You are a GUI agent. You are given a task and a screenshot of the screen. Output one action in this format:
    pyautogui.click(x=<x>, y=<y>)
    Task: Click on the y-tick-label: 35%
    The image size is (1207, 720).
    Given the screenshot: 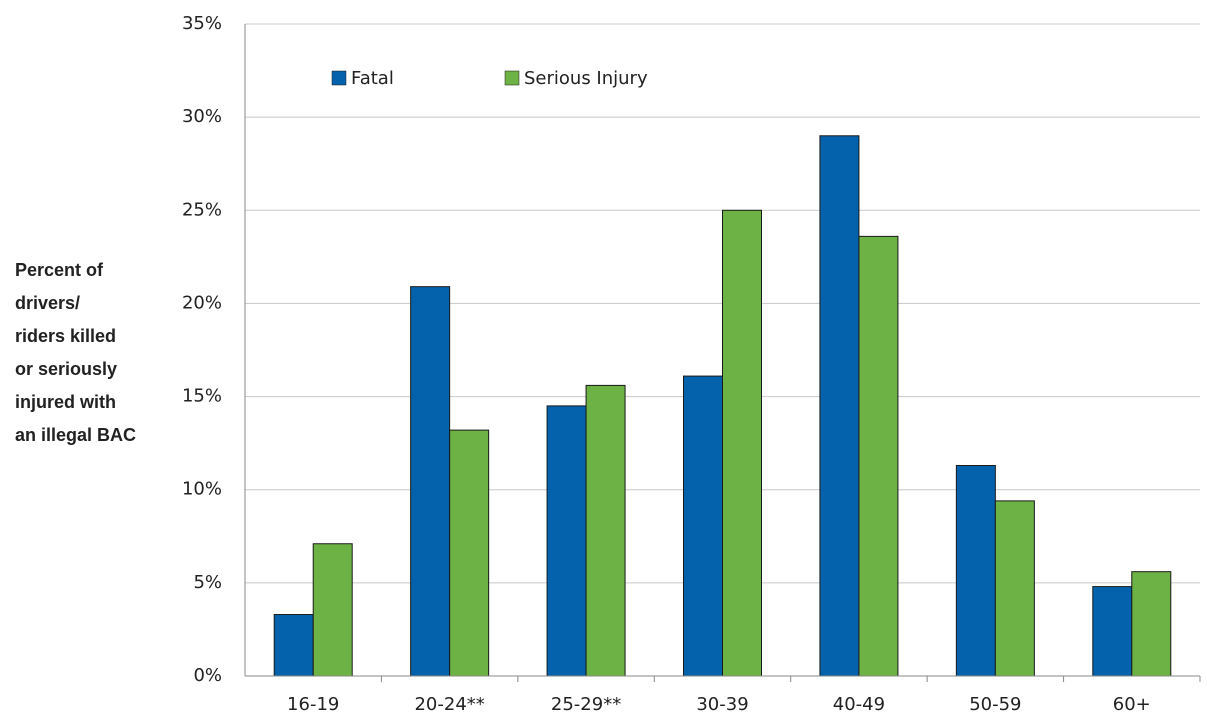 What is the action you would take?
    pyautogui.click(x=202, y=23)
    